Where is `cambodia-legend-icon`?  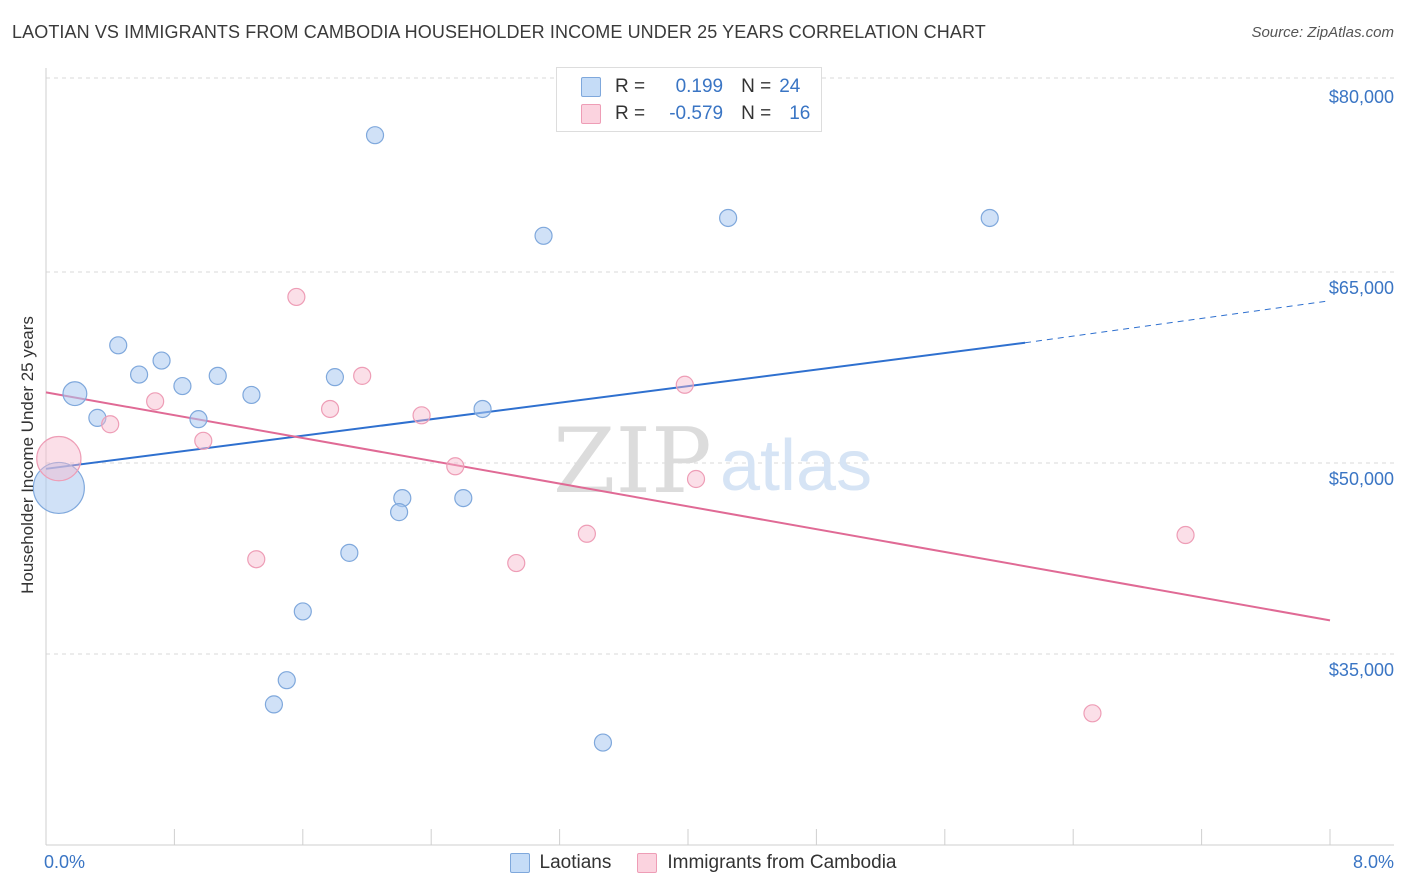
cambodia-legend-icon is located at coordinates (647, 863).